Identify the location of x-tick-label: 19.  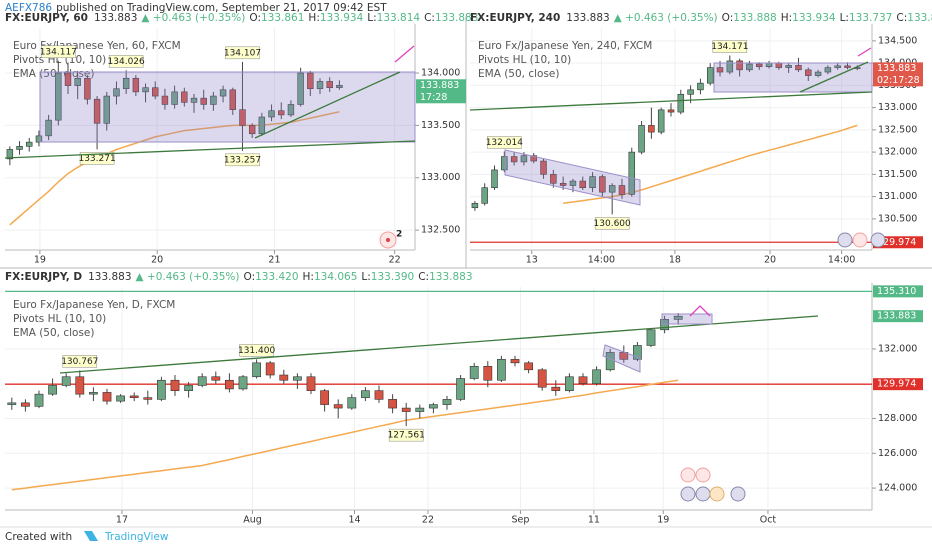
(40, 260).